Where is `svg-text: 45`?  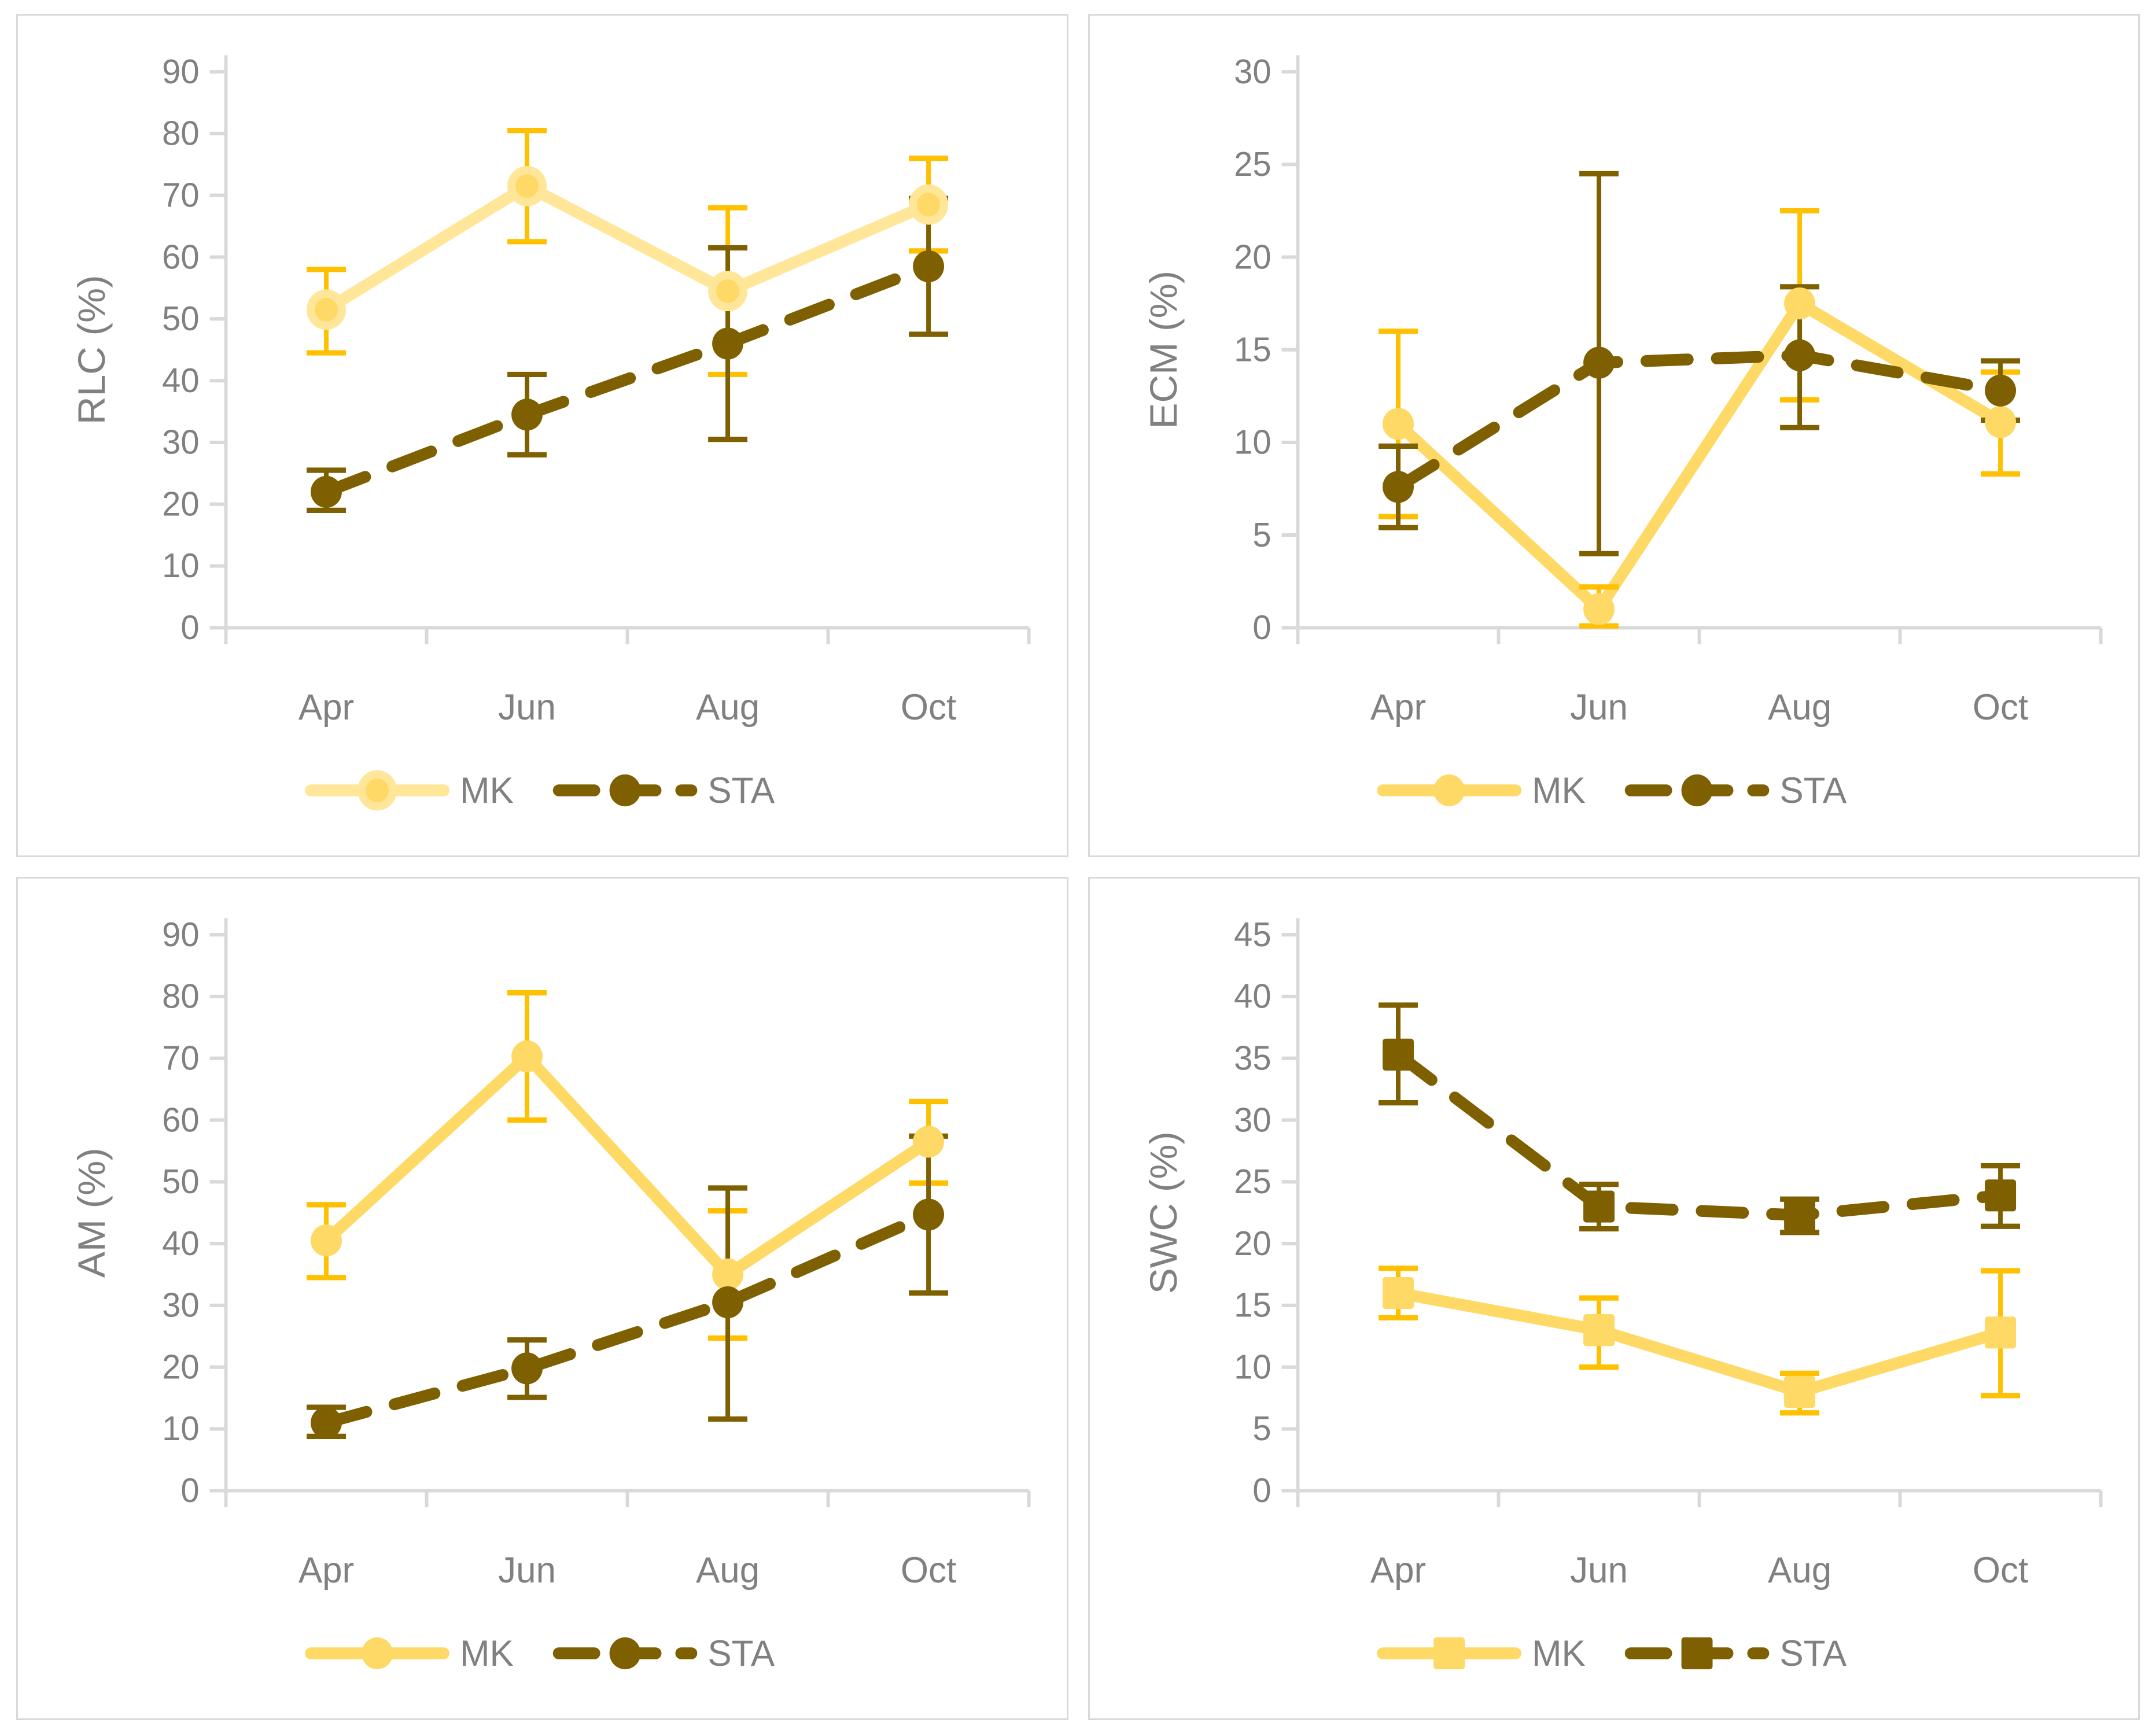 svg-text: 45 is located at coordinates (1252, 935).